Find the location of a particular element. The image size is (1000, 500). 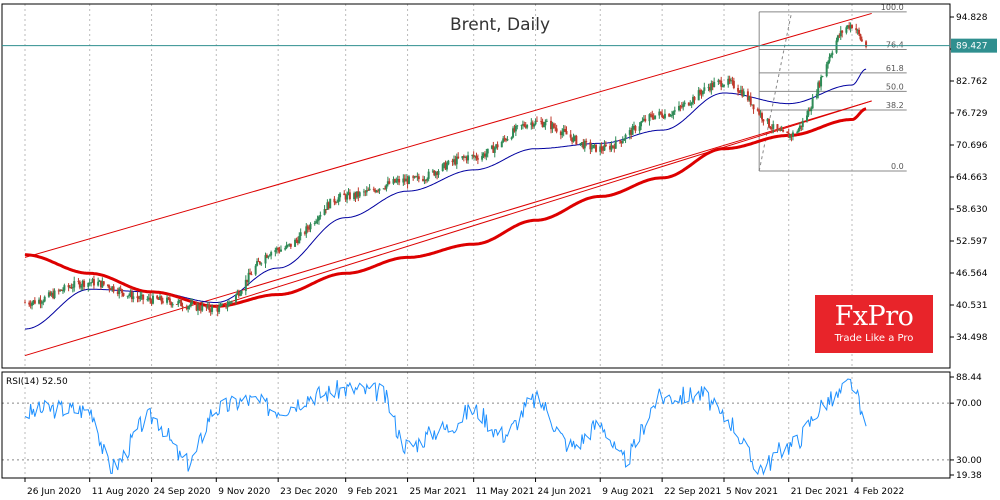

y-tick-label: 58.630 is located at coordinates (972, 210).